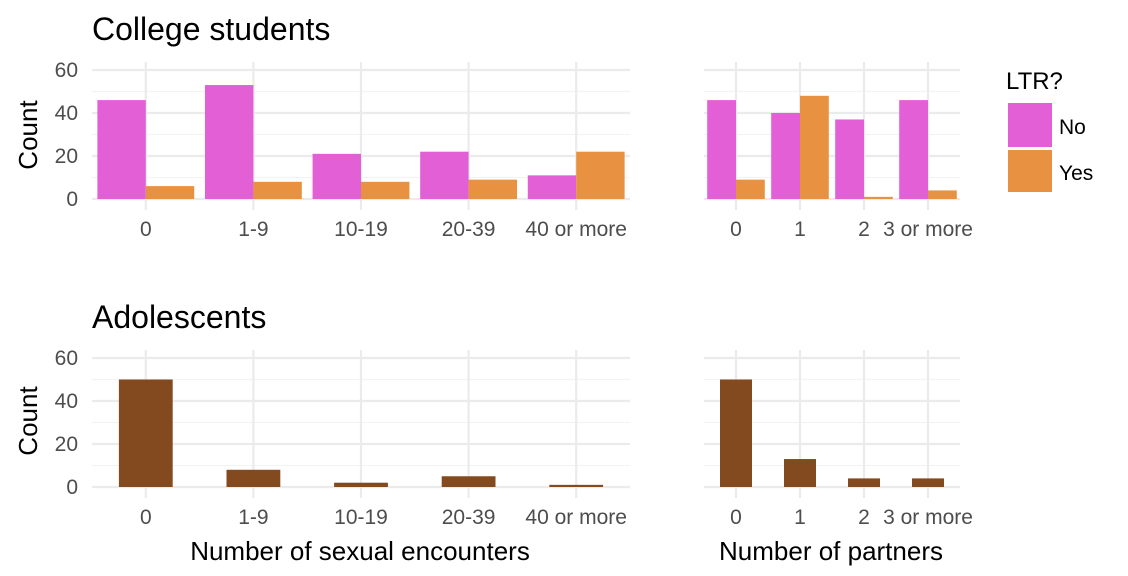 The width and height of the screenshot is (1128, 576). I want to click on college-panel-title: College students, so click(211, 29).